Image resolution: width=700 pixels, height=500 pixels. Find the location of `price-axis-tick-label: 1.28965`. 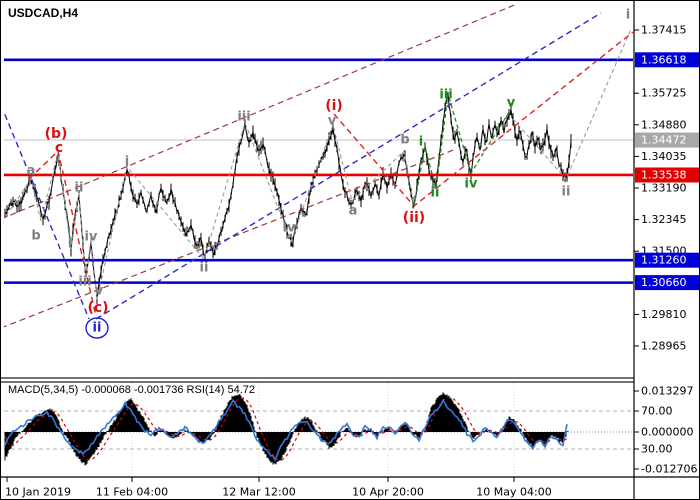

price-axis-tick-label: 1.28965 is located at coordinates (664, 346).